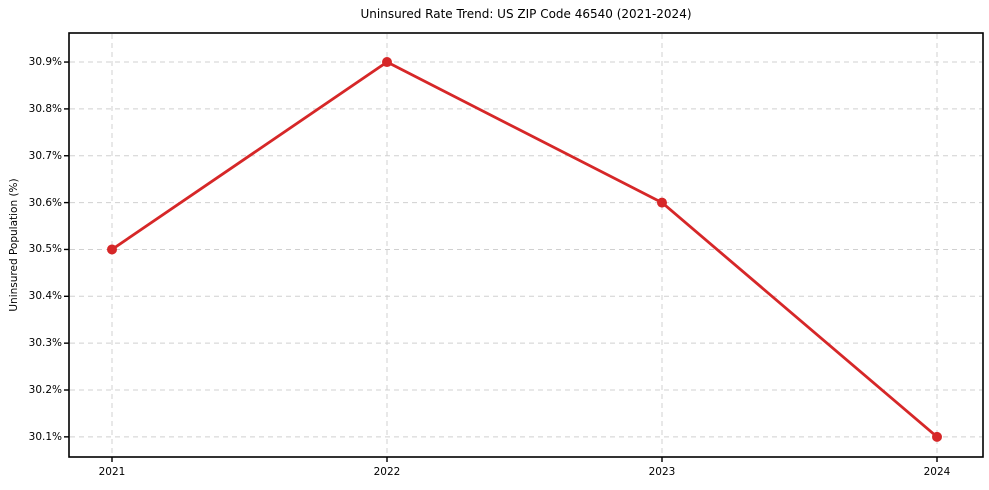  I want to click on ytick-label: 30.1%, so click(45, 436).